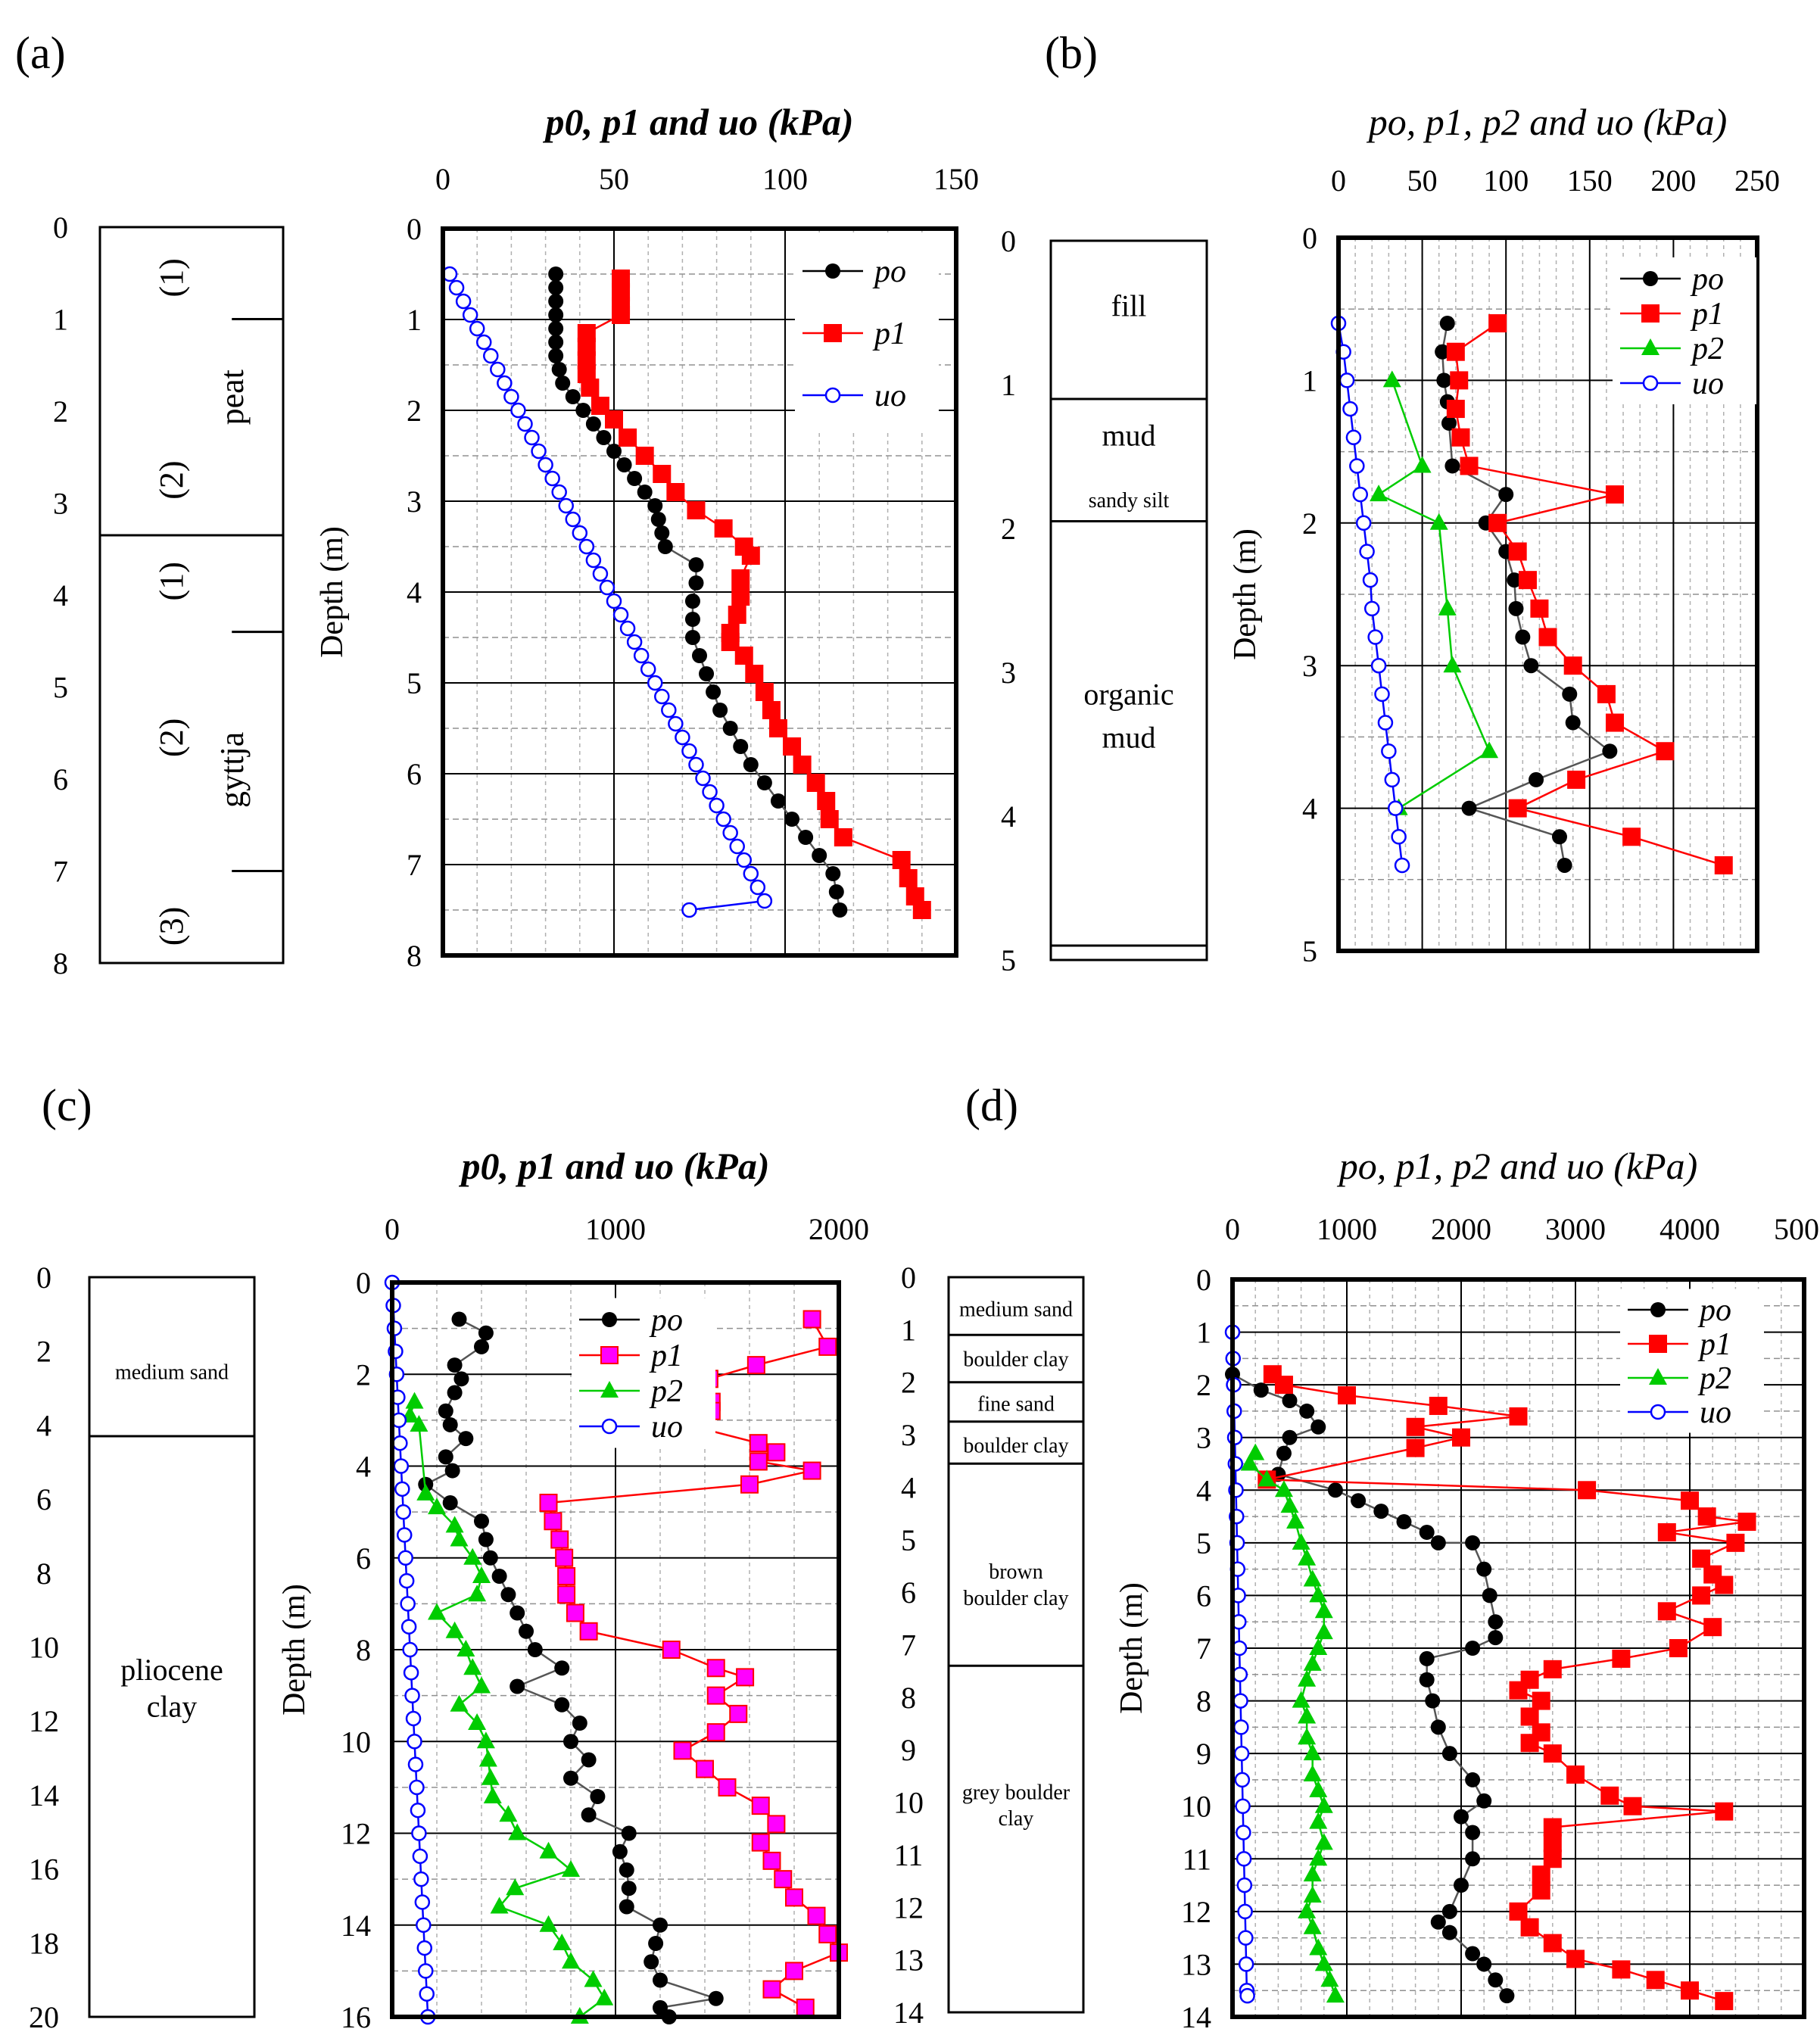 The width and height of the screenshot is (1820, 2032). What do you see at coordinates (60, 320) in the screenshot?
I see `strat-depth-tick: 1` at bounding box center [60, 320].